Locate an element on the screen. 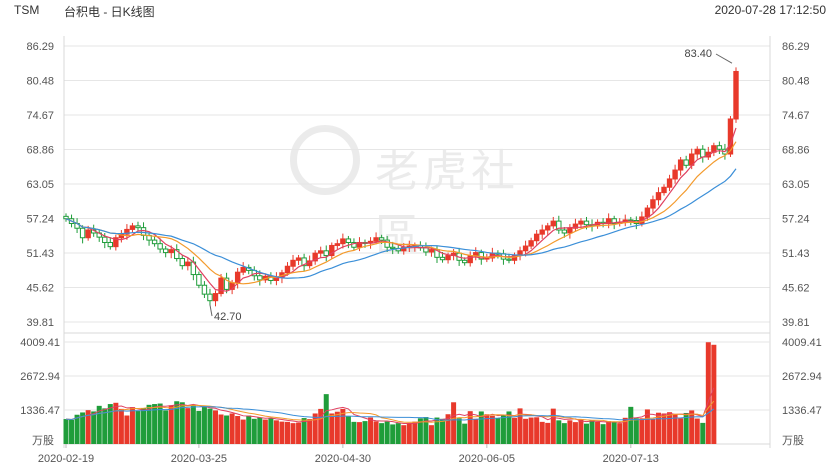 This screenshot has height=470, width=840. volume-ma-line-ma5 is located at coordinates (390, 405).